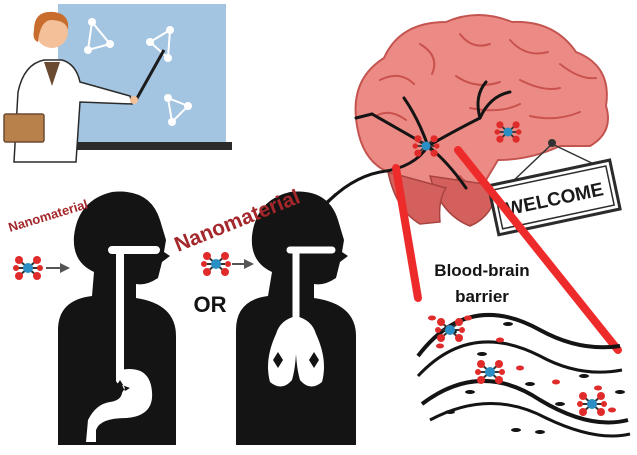  What do you see at coordinates (117, 83) in the screenshot?
I see `teacher-icon` at bounding box center [117, 83].